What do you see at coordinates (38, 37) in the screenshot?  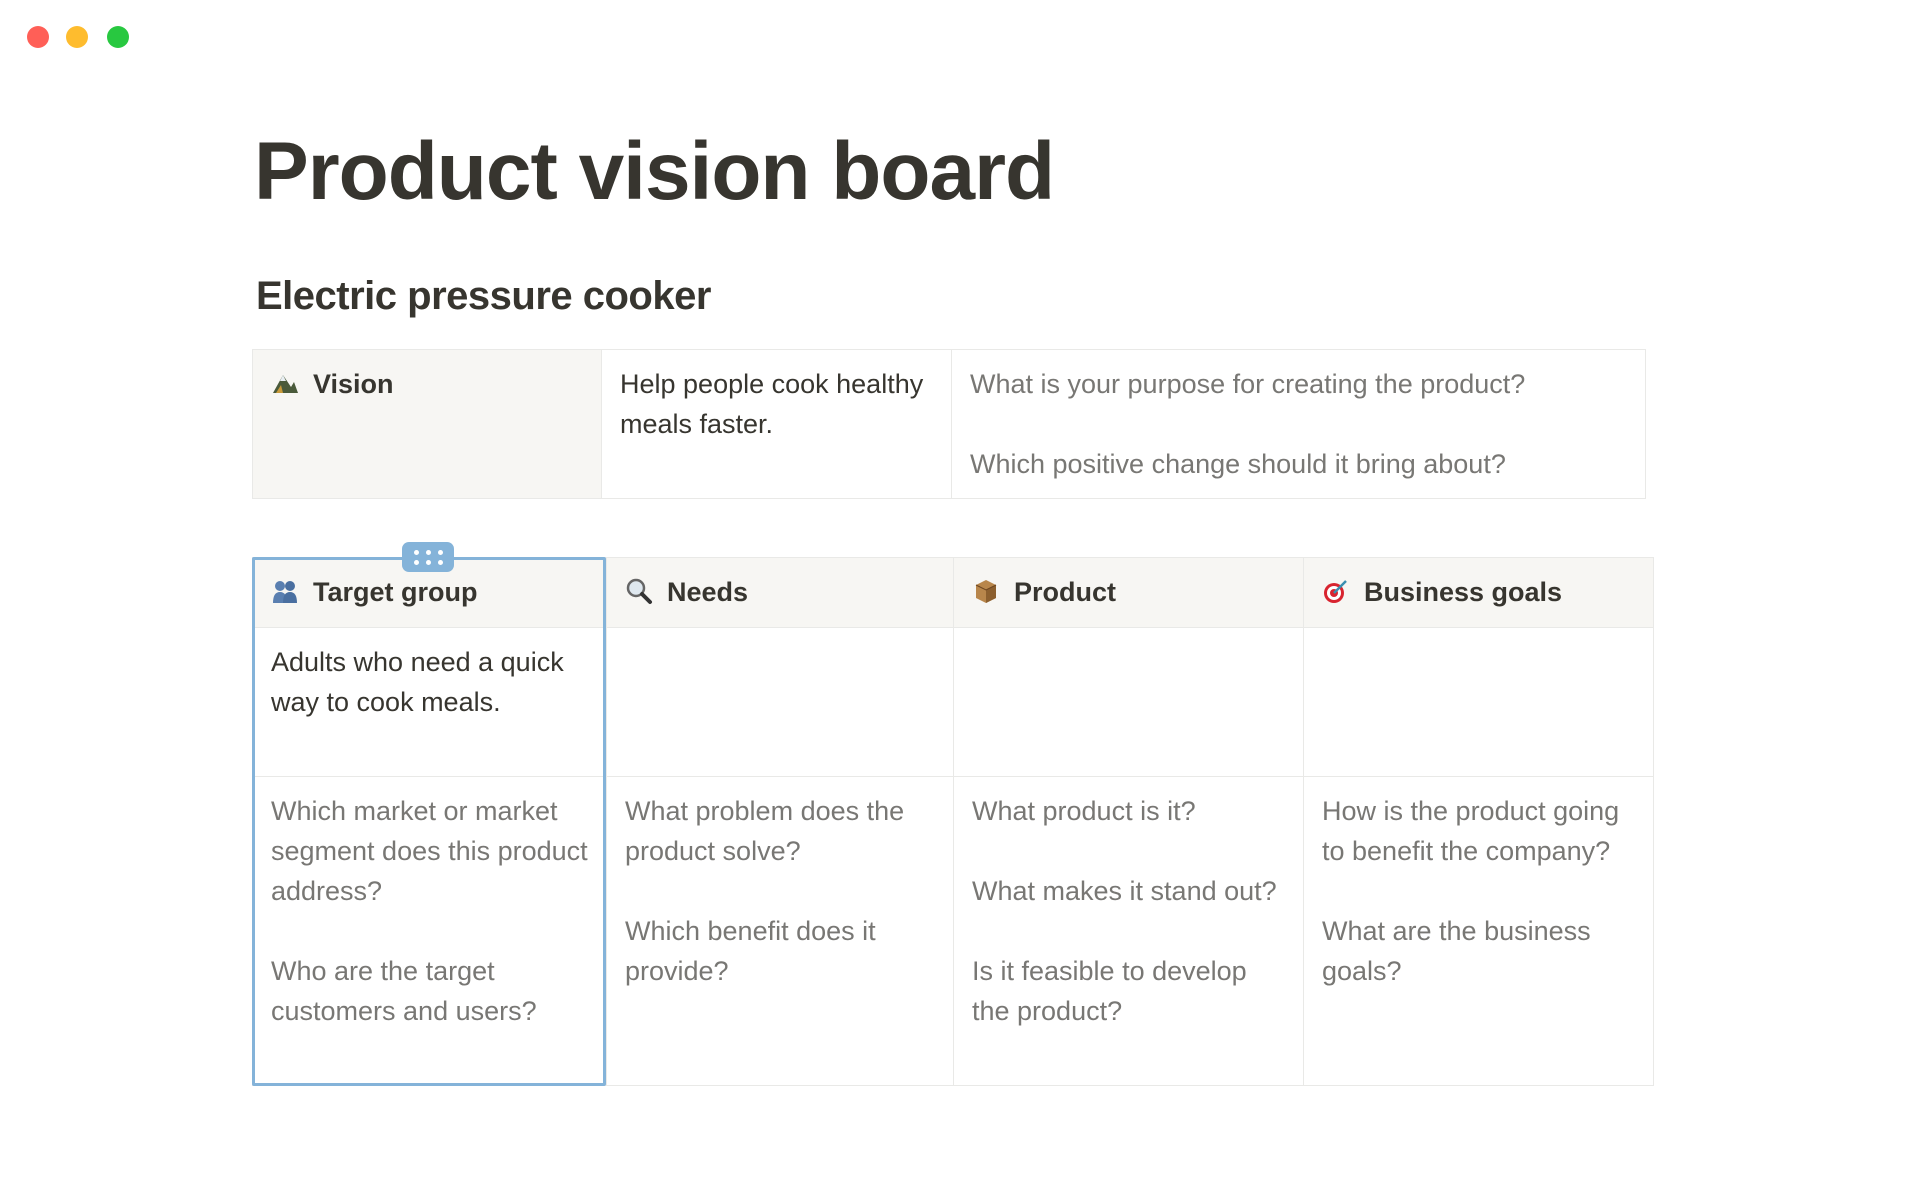 I see `close-window-button` at bounding box center [38, 37].